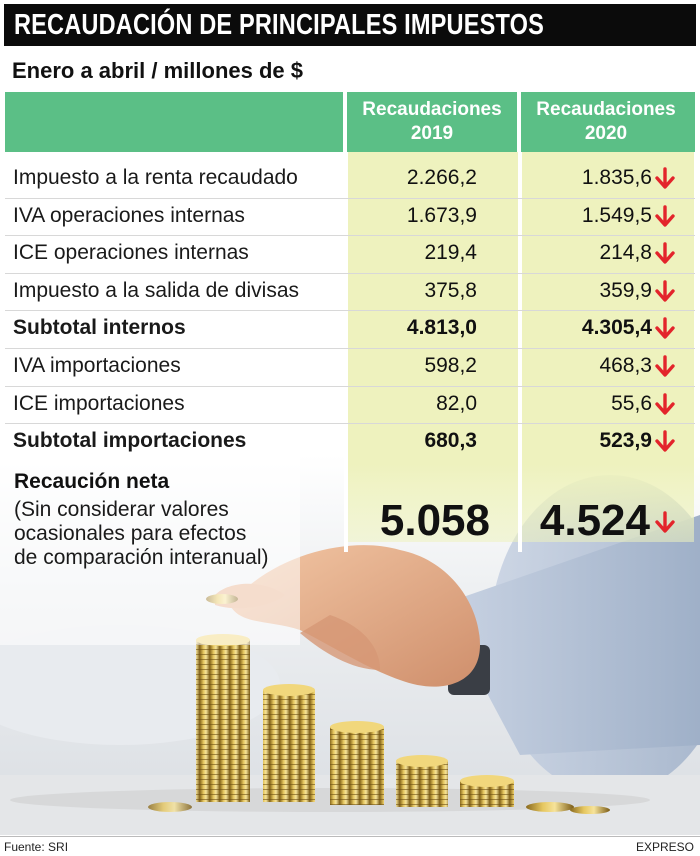 The width and height of the screenshot is (700, 856). I want to click on row-value-2019: 2.266,2, so click(441, 177).